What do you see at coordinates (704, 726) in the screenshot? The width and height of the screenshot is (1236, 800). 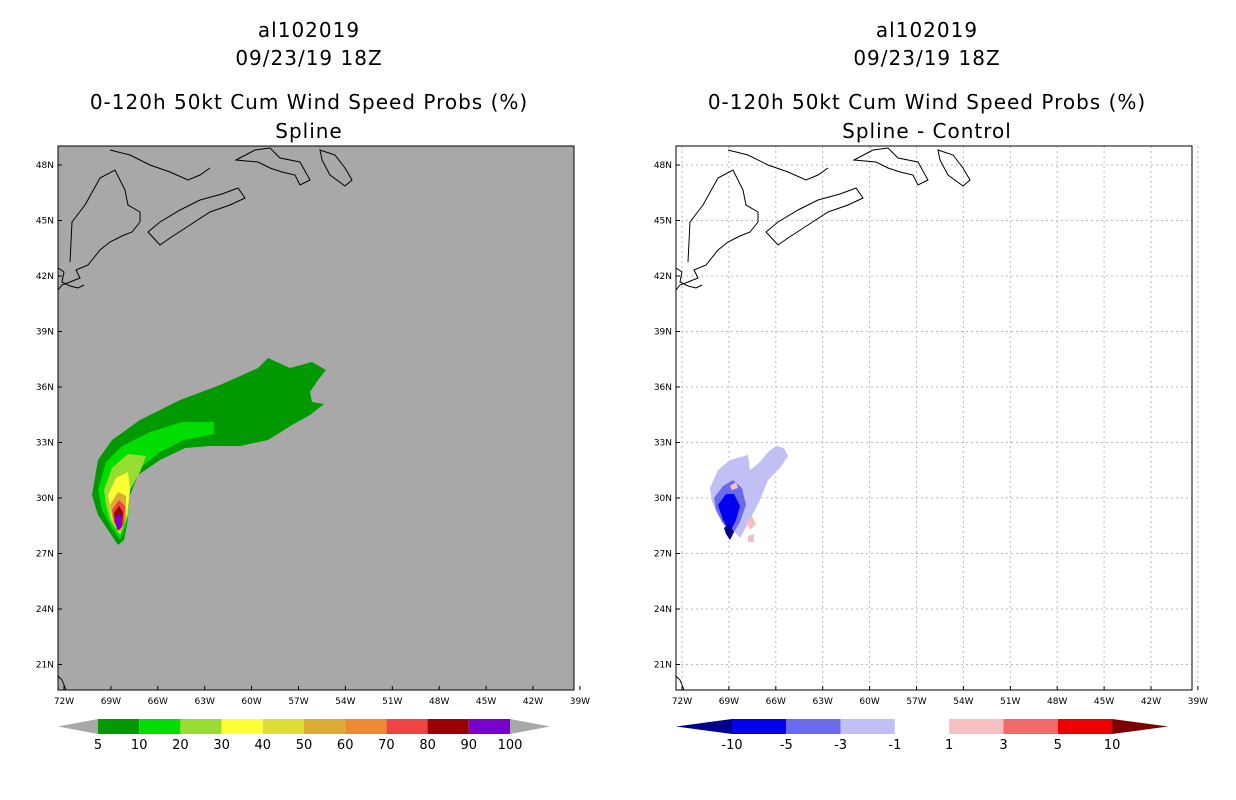 I see `colorbar-arrow-low` at bounding box center [704, 726].